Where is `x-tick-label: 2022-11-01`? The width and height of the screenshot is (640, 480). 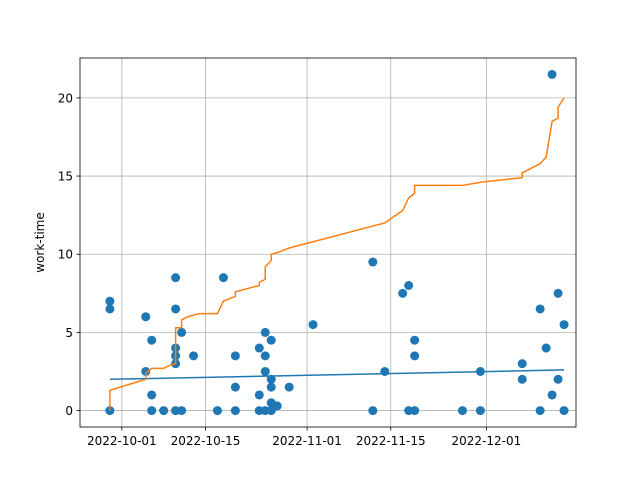
x-tick-label: 2022-11-01 is located at coordinates (307, 441).